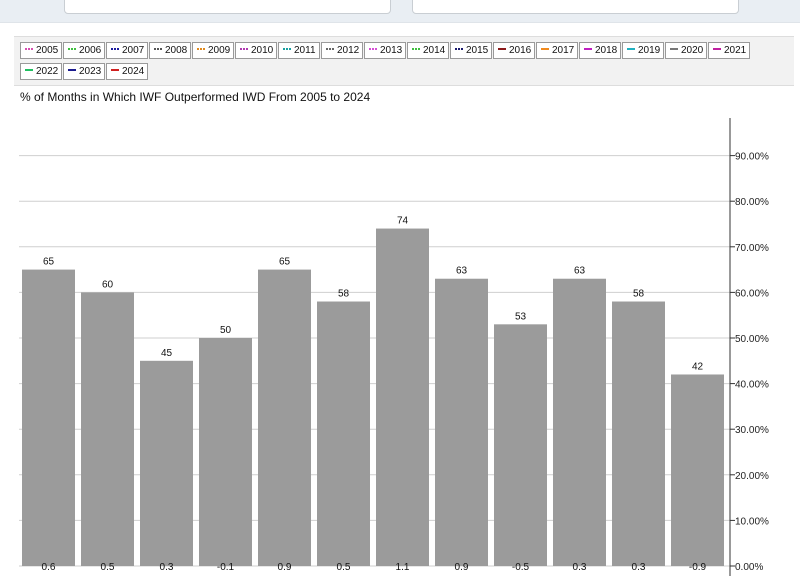  I want to click on legend-item-2020: 2020, so click(686, 50).